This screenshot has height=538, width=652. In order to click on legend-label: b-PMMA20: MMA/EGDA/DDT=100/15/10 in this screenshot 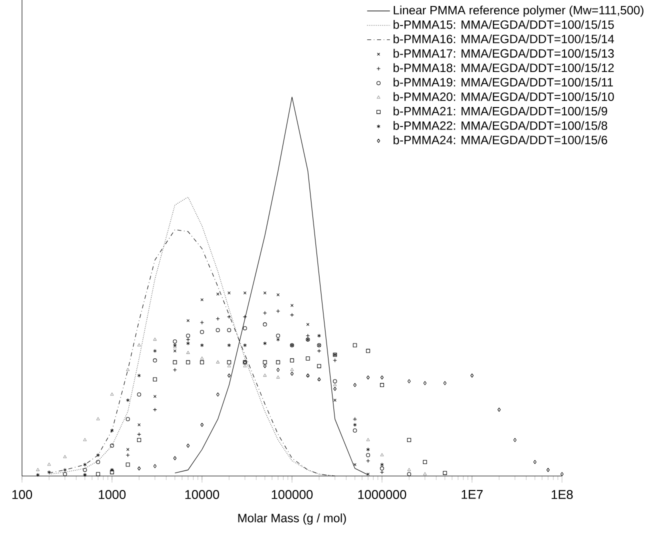, I will do `click(504, 96)`.